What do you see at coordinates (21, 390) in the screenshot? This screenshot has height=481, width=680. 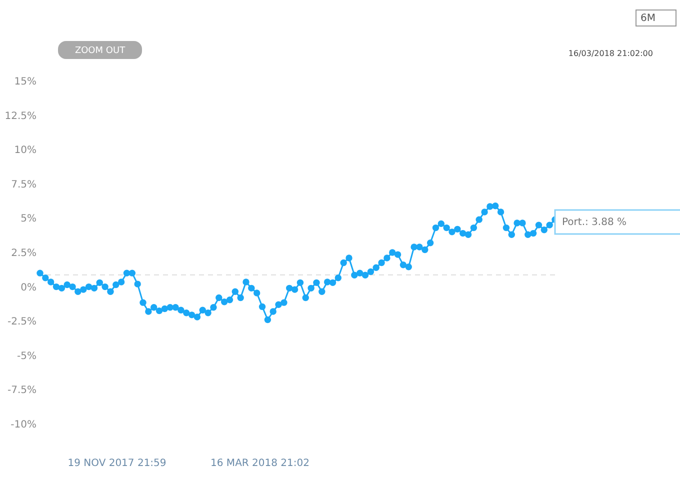 I see `y-tick-label: -7.5%` at bounding box center [21, 390].